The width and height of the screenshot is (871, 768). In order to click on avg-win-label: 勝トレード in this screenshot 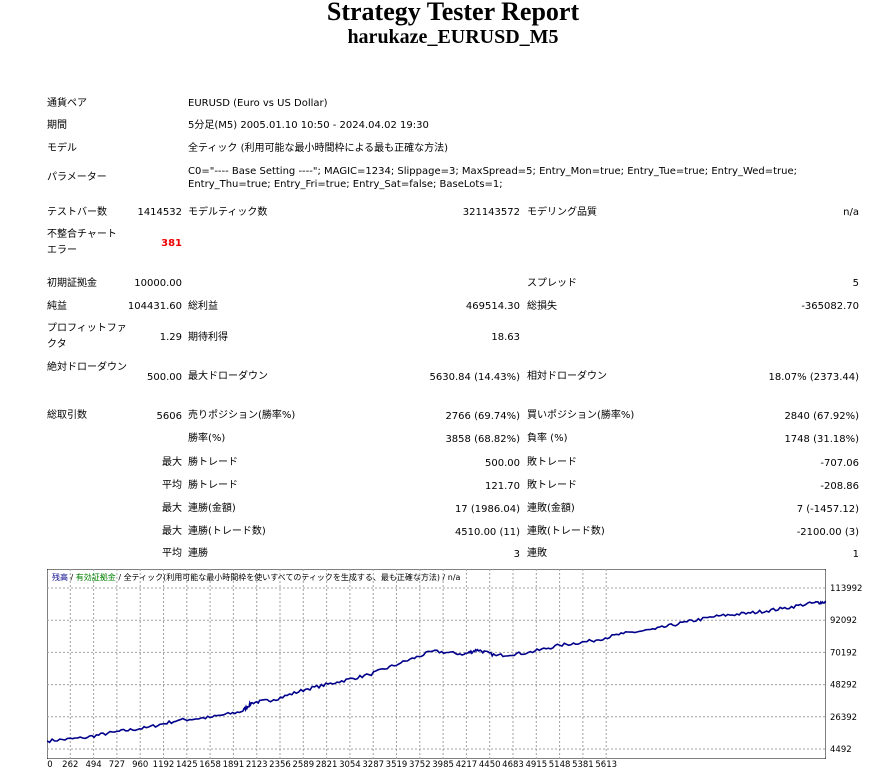, I will do `click(213, 485)`.